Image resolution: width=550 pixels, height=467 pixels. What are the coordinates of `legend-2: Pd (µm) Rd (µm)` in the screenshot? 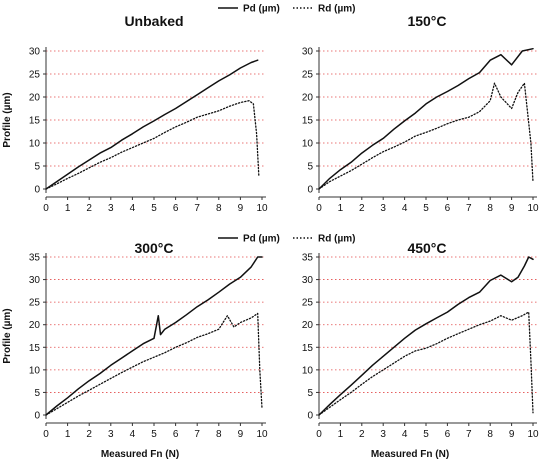 It's located at (286, 239).